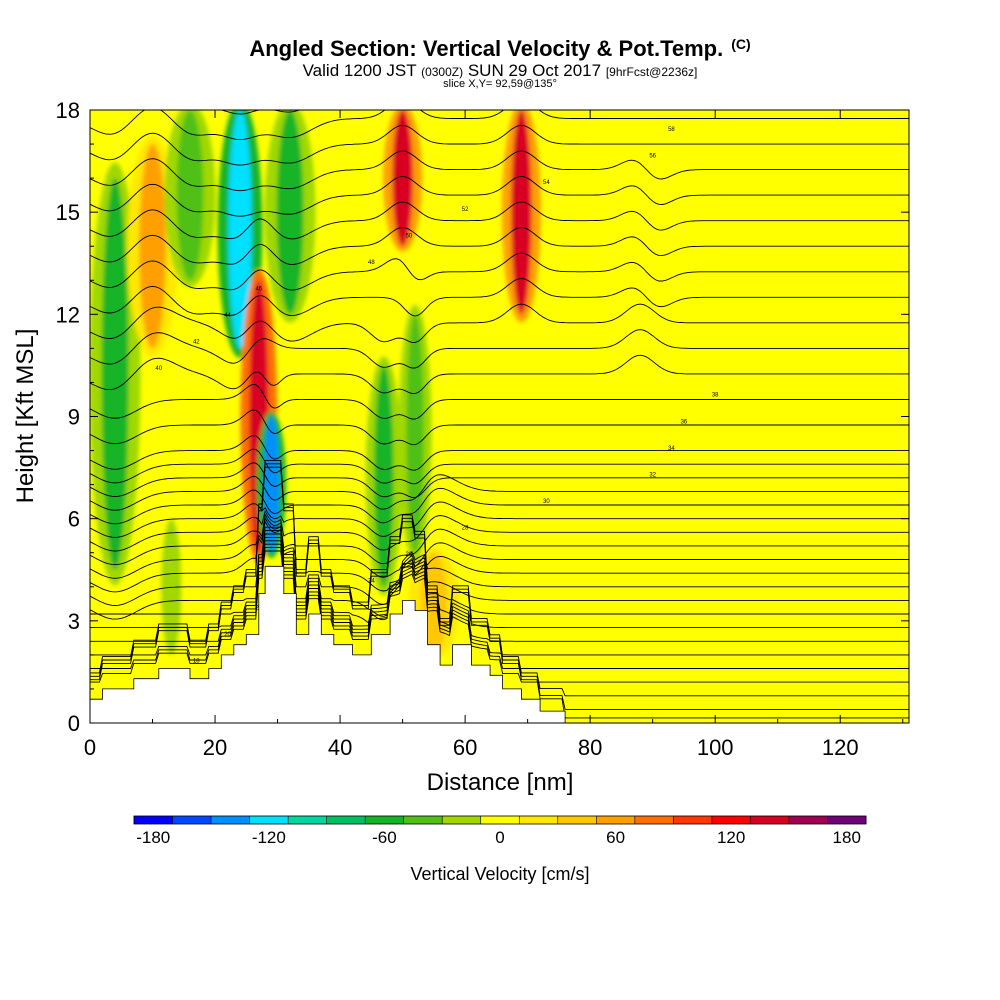  What do you see at coordinates (684, 422) in the screenshot?
I see `theta-label-10: 36` at bounding box center [684, 422].